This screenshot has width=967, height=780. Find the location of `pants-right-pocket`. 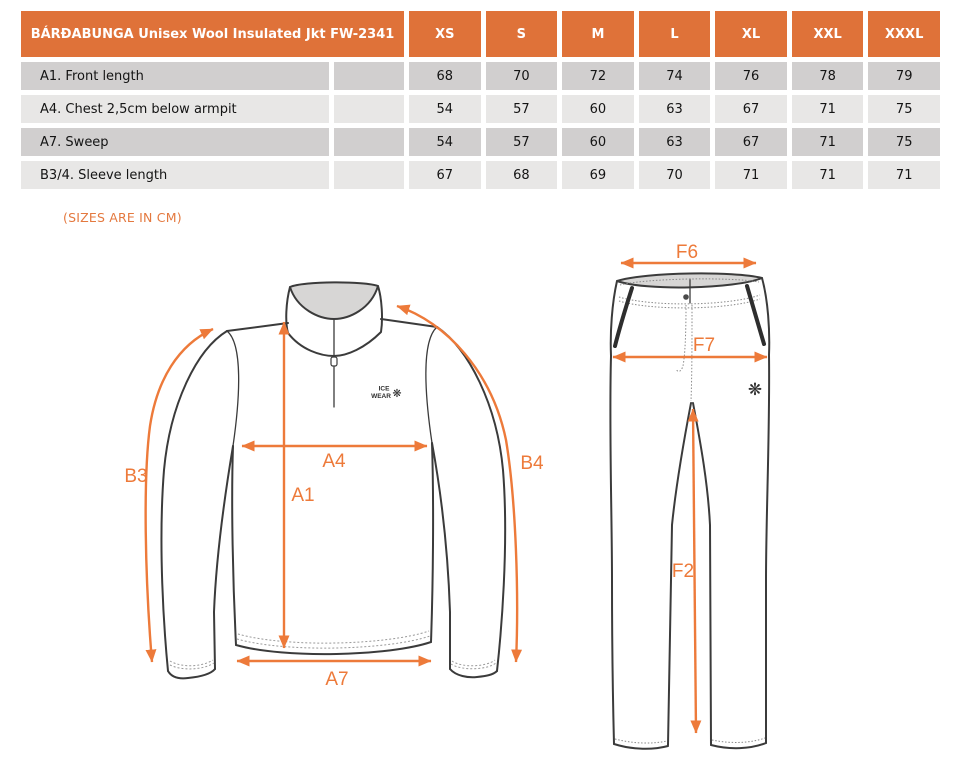

pants-right-pocket is located at coordinates (755, 315).